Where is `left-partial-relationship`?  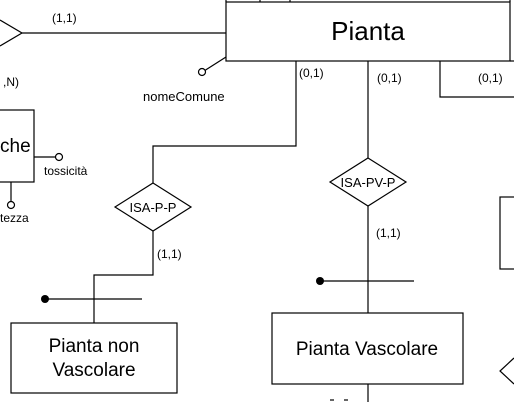
left-partial-relationship is located at coordinates (113, 33).